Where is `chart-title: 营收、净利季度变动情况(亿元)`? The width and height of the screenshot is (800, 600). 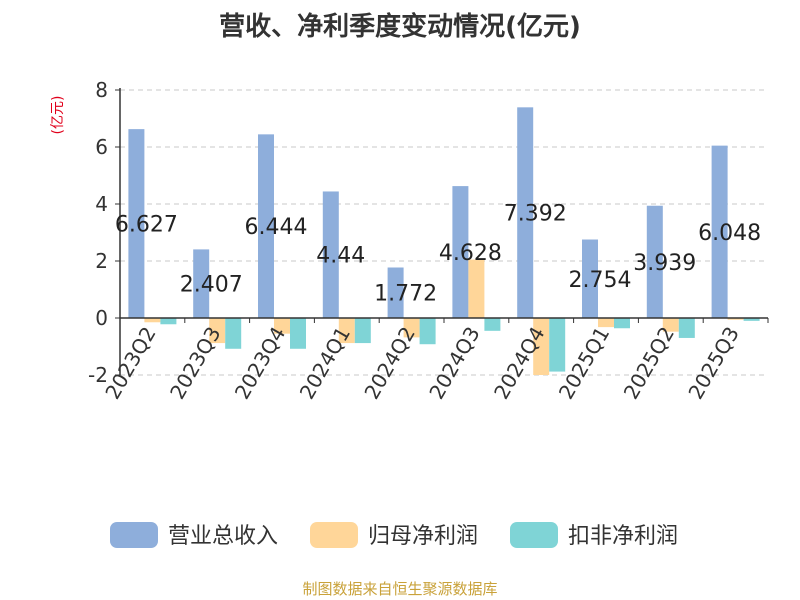 chart-title: 营收、净利季度变动情况(亿元) is located at coordinates (400, 27).